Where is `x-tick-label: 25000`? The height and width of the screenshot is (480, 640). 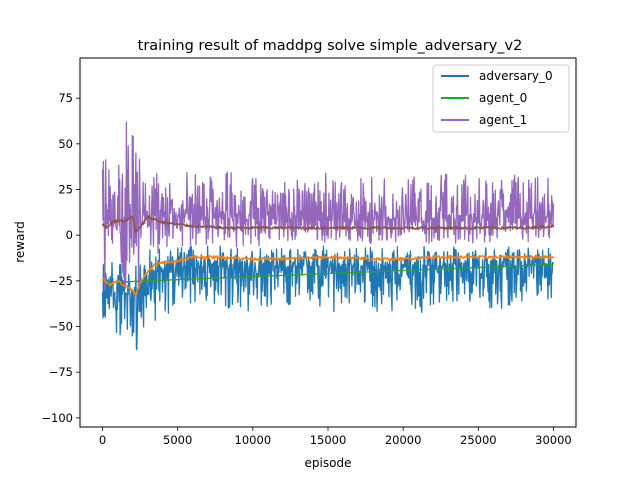
x-tick-label: 25000 is located at coordinates (478, 440).